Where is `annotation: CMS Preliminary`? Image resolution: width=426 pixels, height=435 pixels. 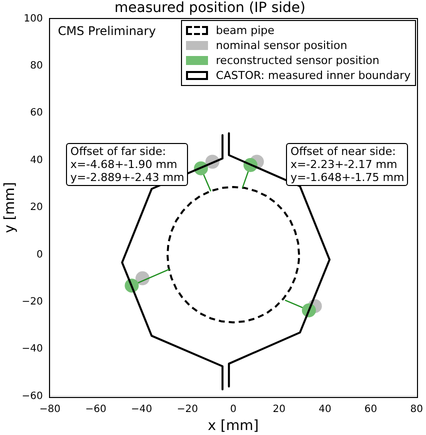
annotation: CMS Preliminary is located at coordinates (107, 31).